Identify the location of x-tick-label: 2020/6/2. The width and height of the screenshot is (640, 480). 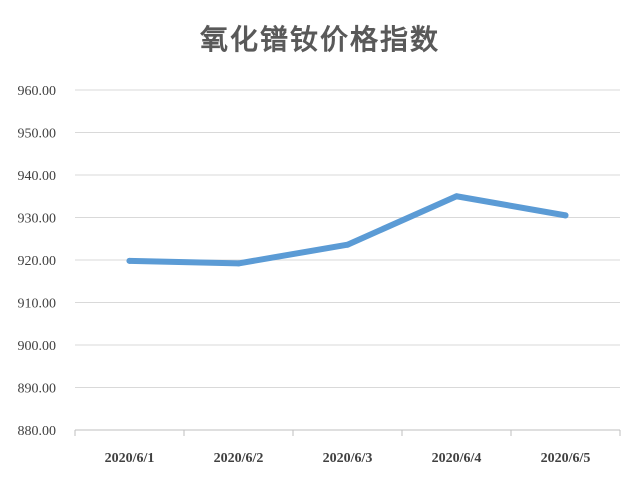
(239, 458).